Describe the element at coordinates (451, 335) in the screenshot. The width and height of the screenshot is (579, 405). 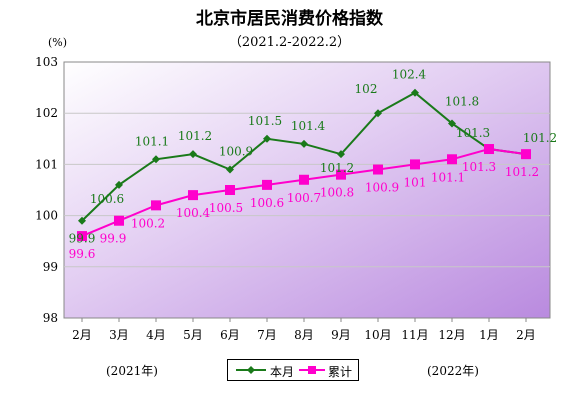
I see `x-tick-label: 12月` at that location.